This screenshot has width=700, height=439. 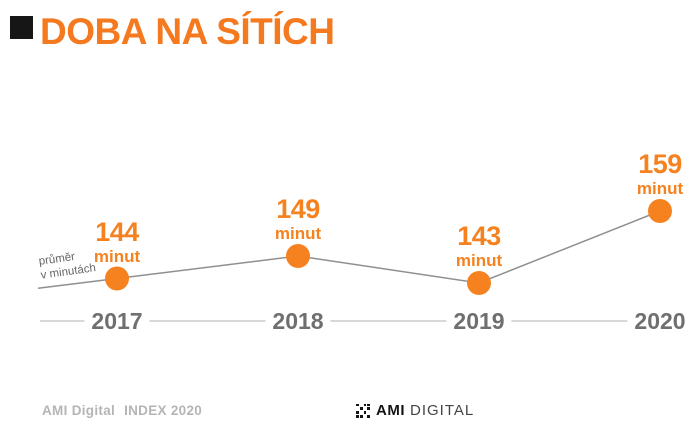 I want to click on data-point-2019, so click(x=479, y=283).